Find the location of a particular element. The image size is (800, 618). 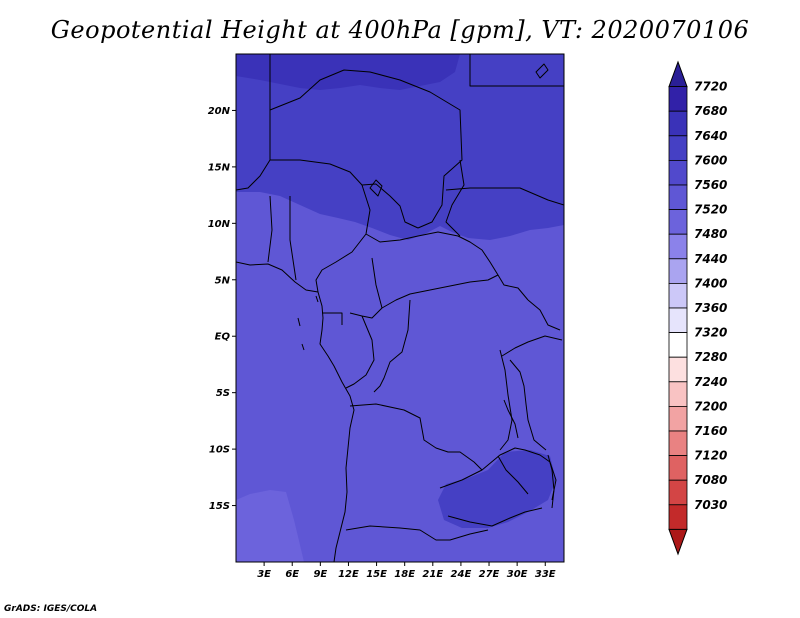

coast-islands is located at coordinates (423, 207).